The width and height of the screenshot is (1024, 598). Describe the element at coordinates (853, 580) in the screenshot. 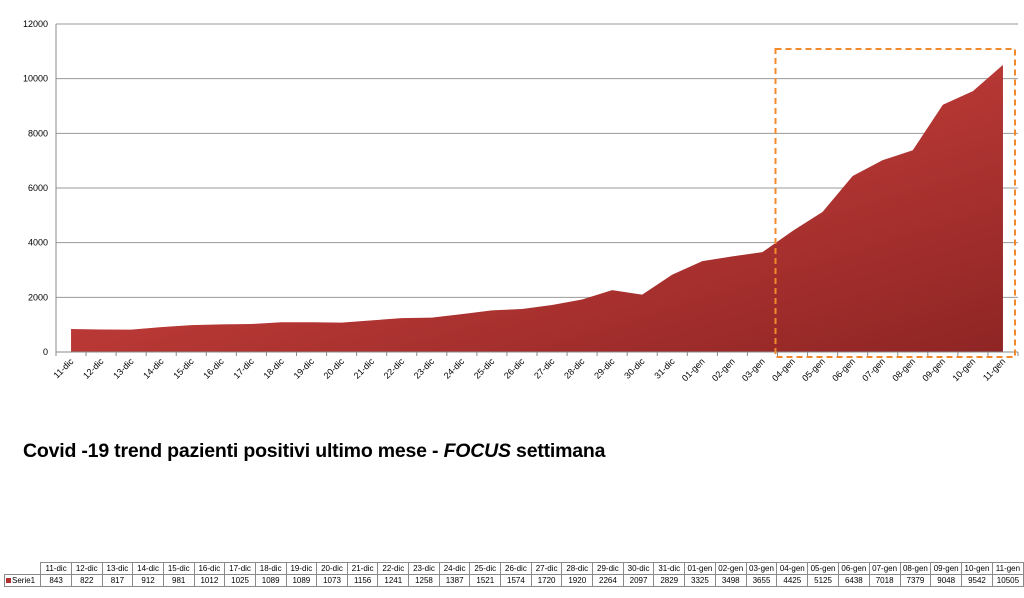

I see `table-cell: 6438` at that location.